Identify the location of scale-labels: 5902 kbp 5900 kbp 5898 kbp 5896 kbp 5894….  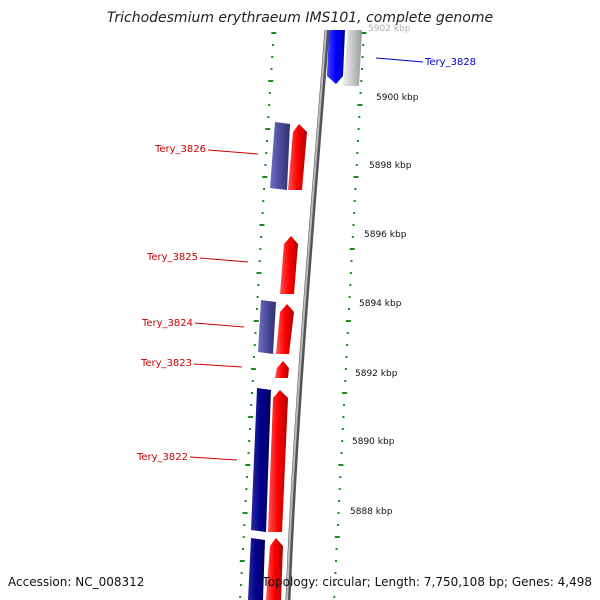
(384, 270).